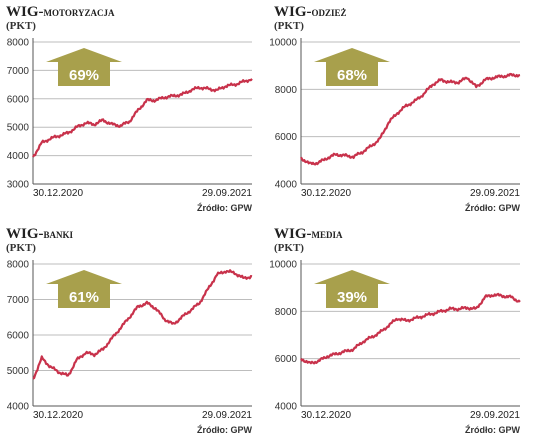 The height and width of the screenshot is (444, 536). What do you see at coordinates (310, 12) in the screenshot?
I see `chart-title: WIG-odzież` at bounding box center [310, 12].